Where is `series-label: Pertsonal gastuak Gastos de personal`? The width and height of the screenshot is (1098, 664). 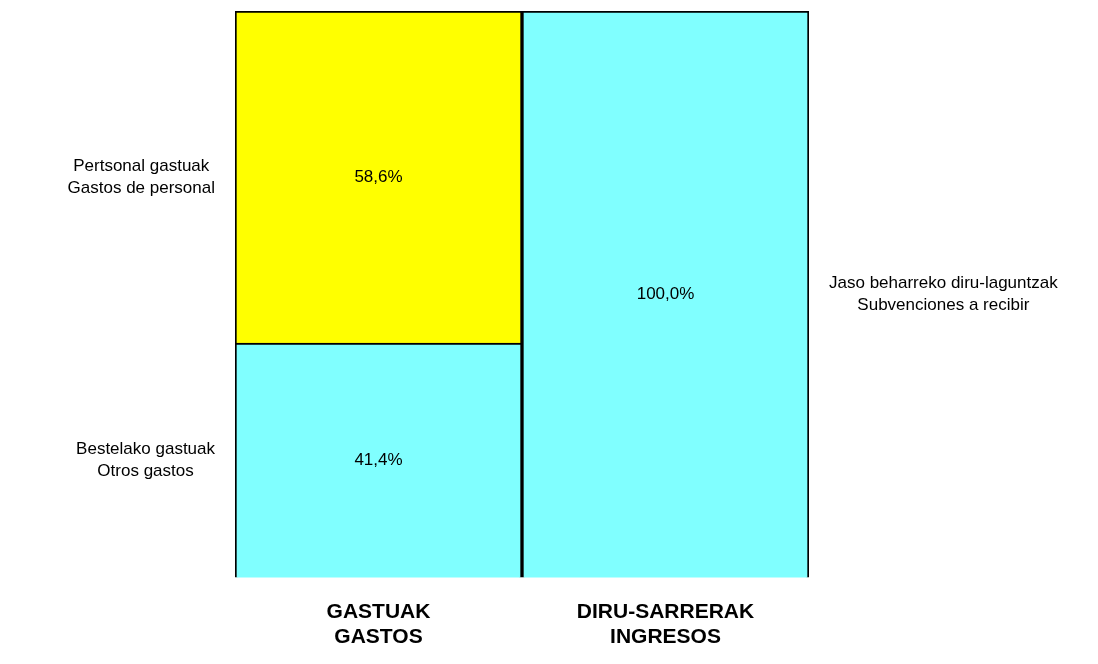 series-label: Pertsonal gastuak Gastos de personal is located at coordinates (141, 176).